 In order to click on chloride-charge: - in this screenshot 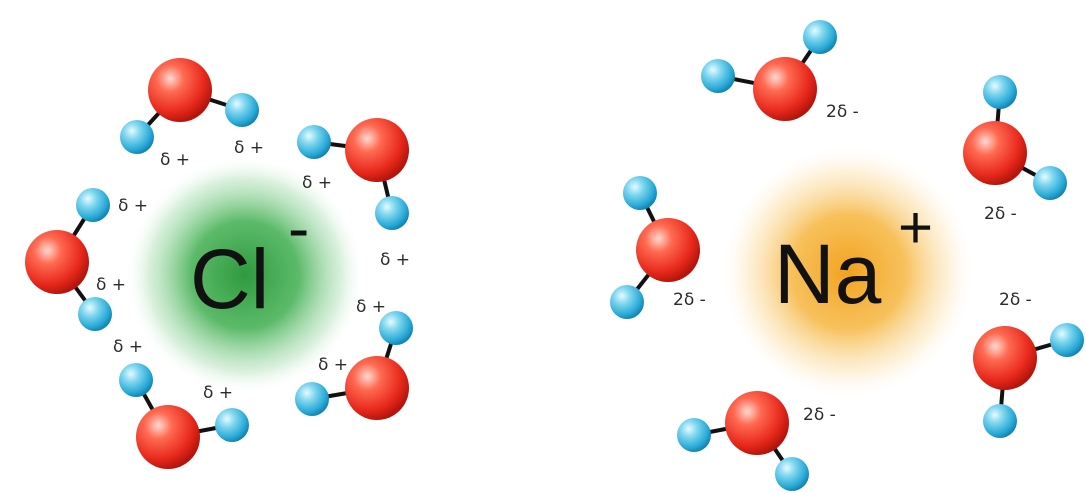, I will do `click(298, 228)`.